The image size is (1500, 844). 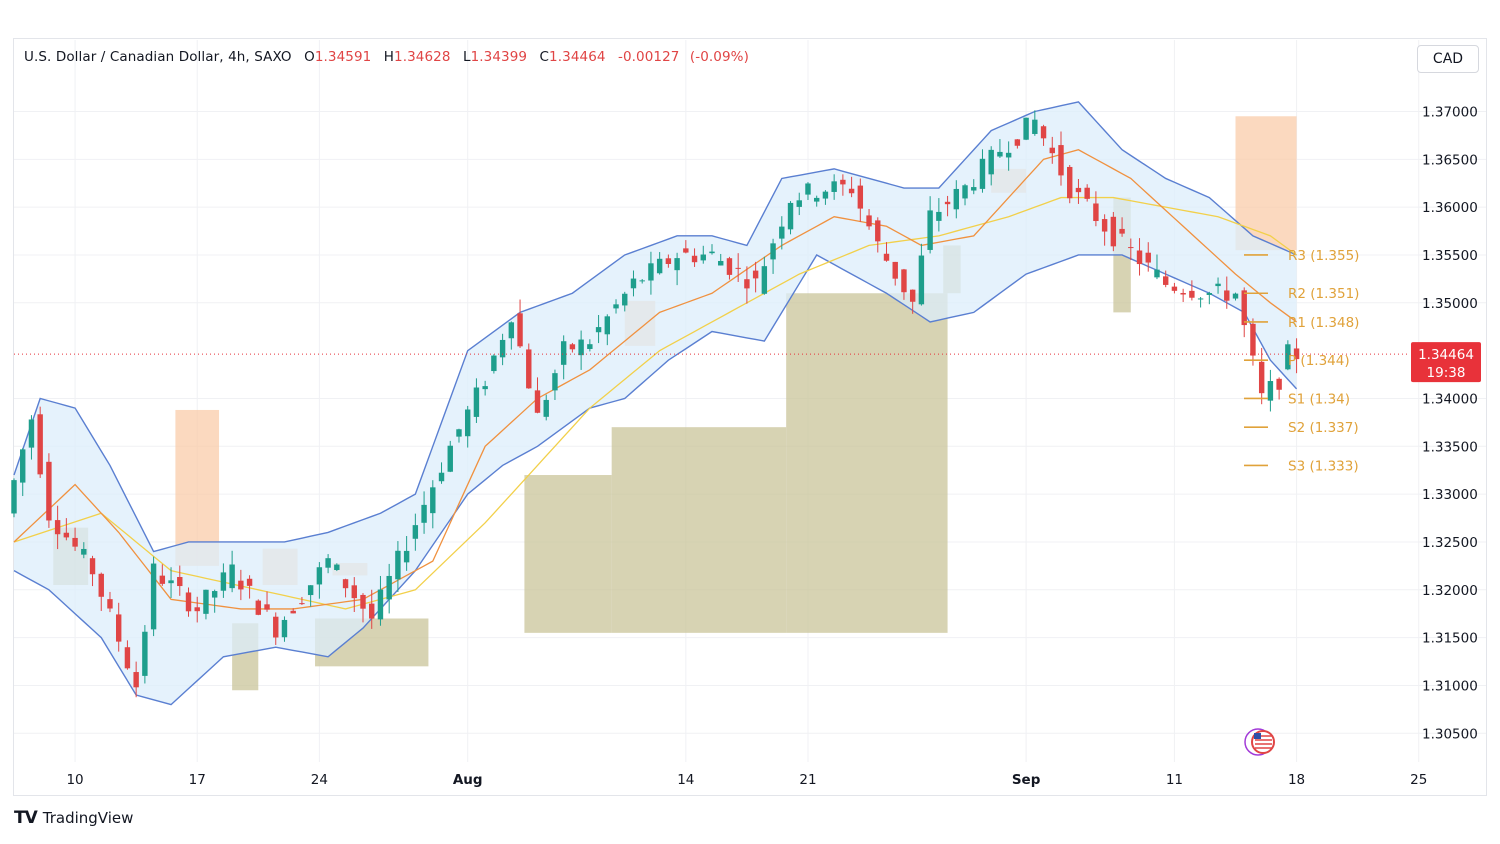 I want to click on tradingview-brand: TV TradingView, so click(x=73, y=818).